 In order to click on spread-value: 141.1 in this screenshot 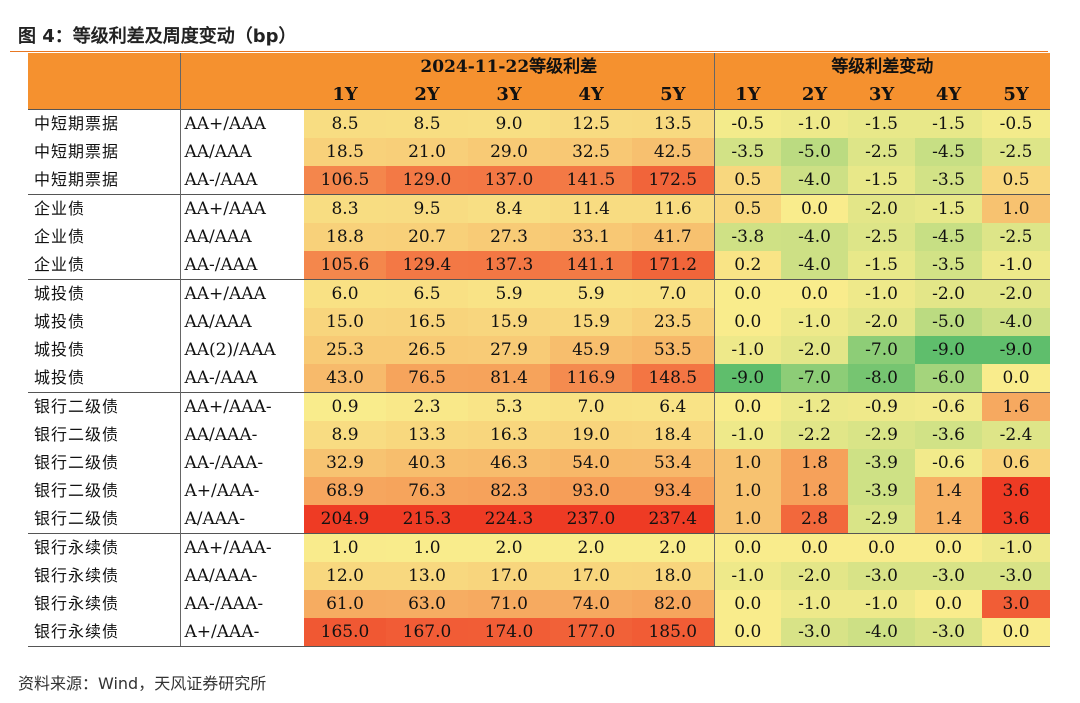, I will do `click(591, 265)`.